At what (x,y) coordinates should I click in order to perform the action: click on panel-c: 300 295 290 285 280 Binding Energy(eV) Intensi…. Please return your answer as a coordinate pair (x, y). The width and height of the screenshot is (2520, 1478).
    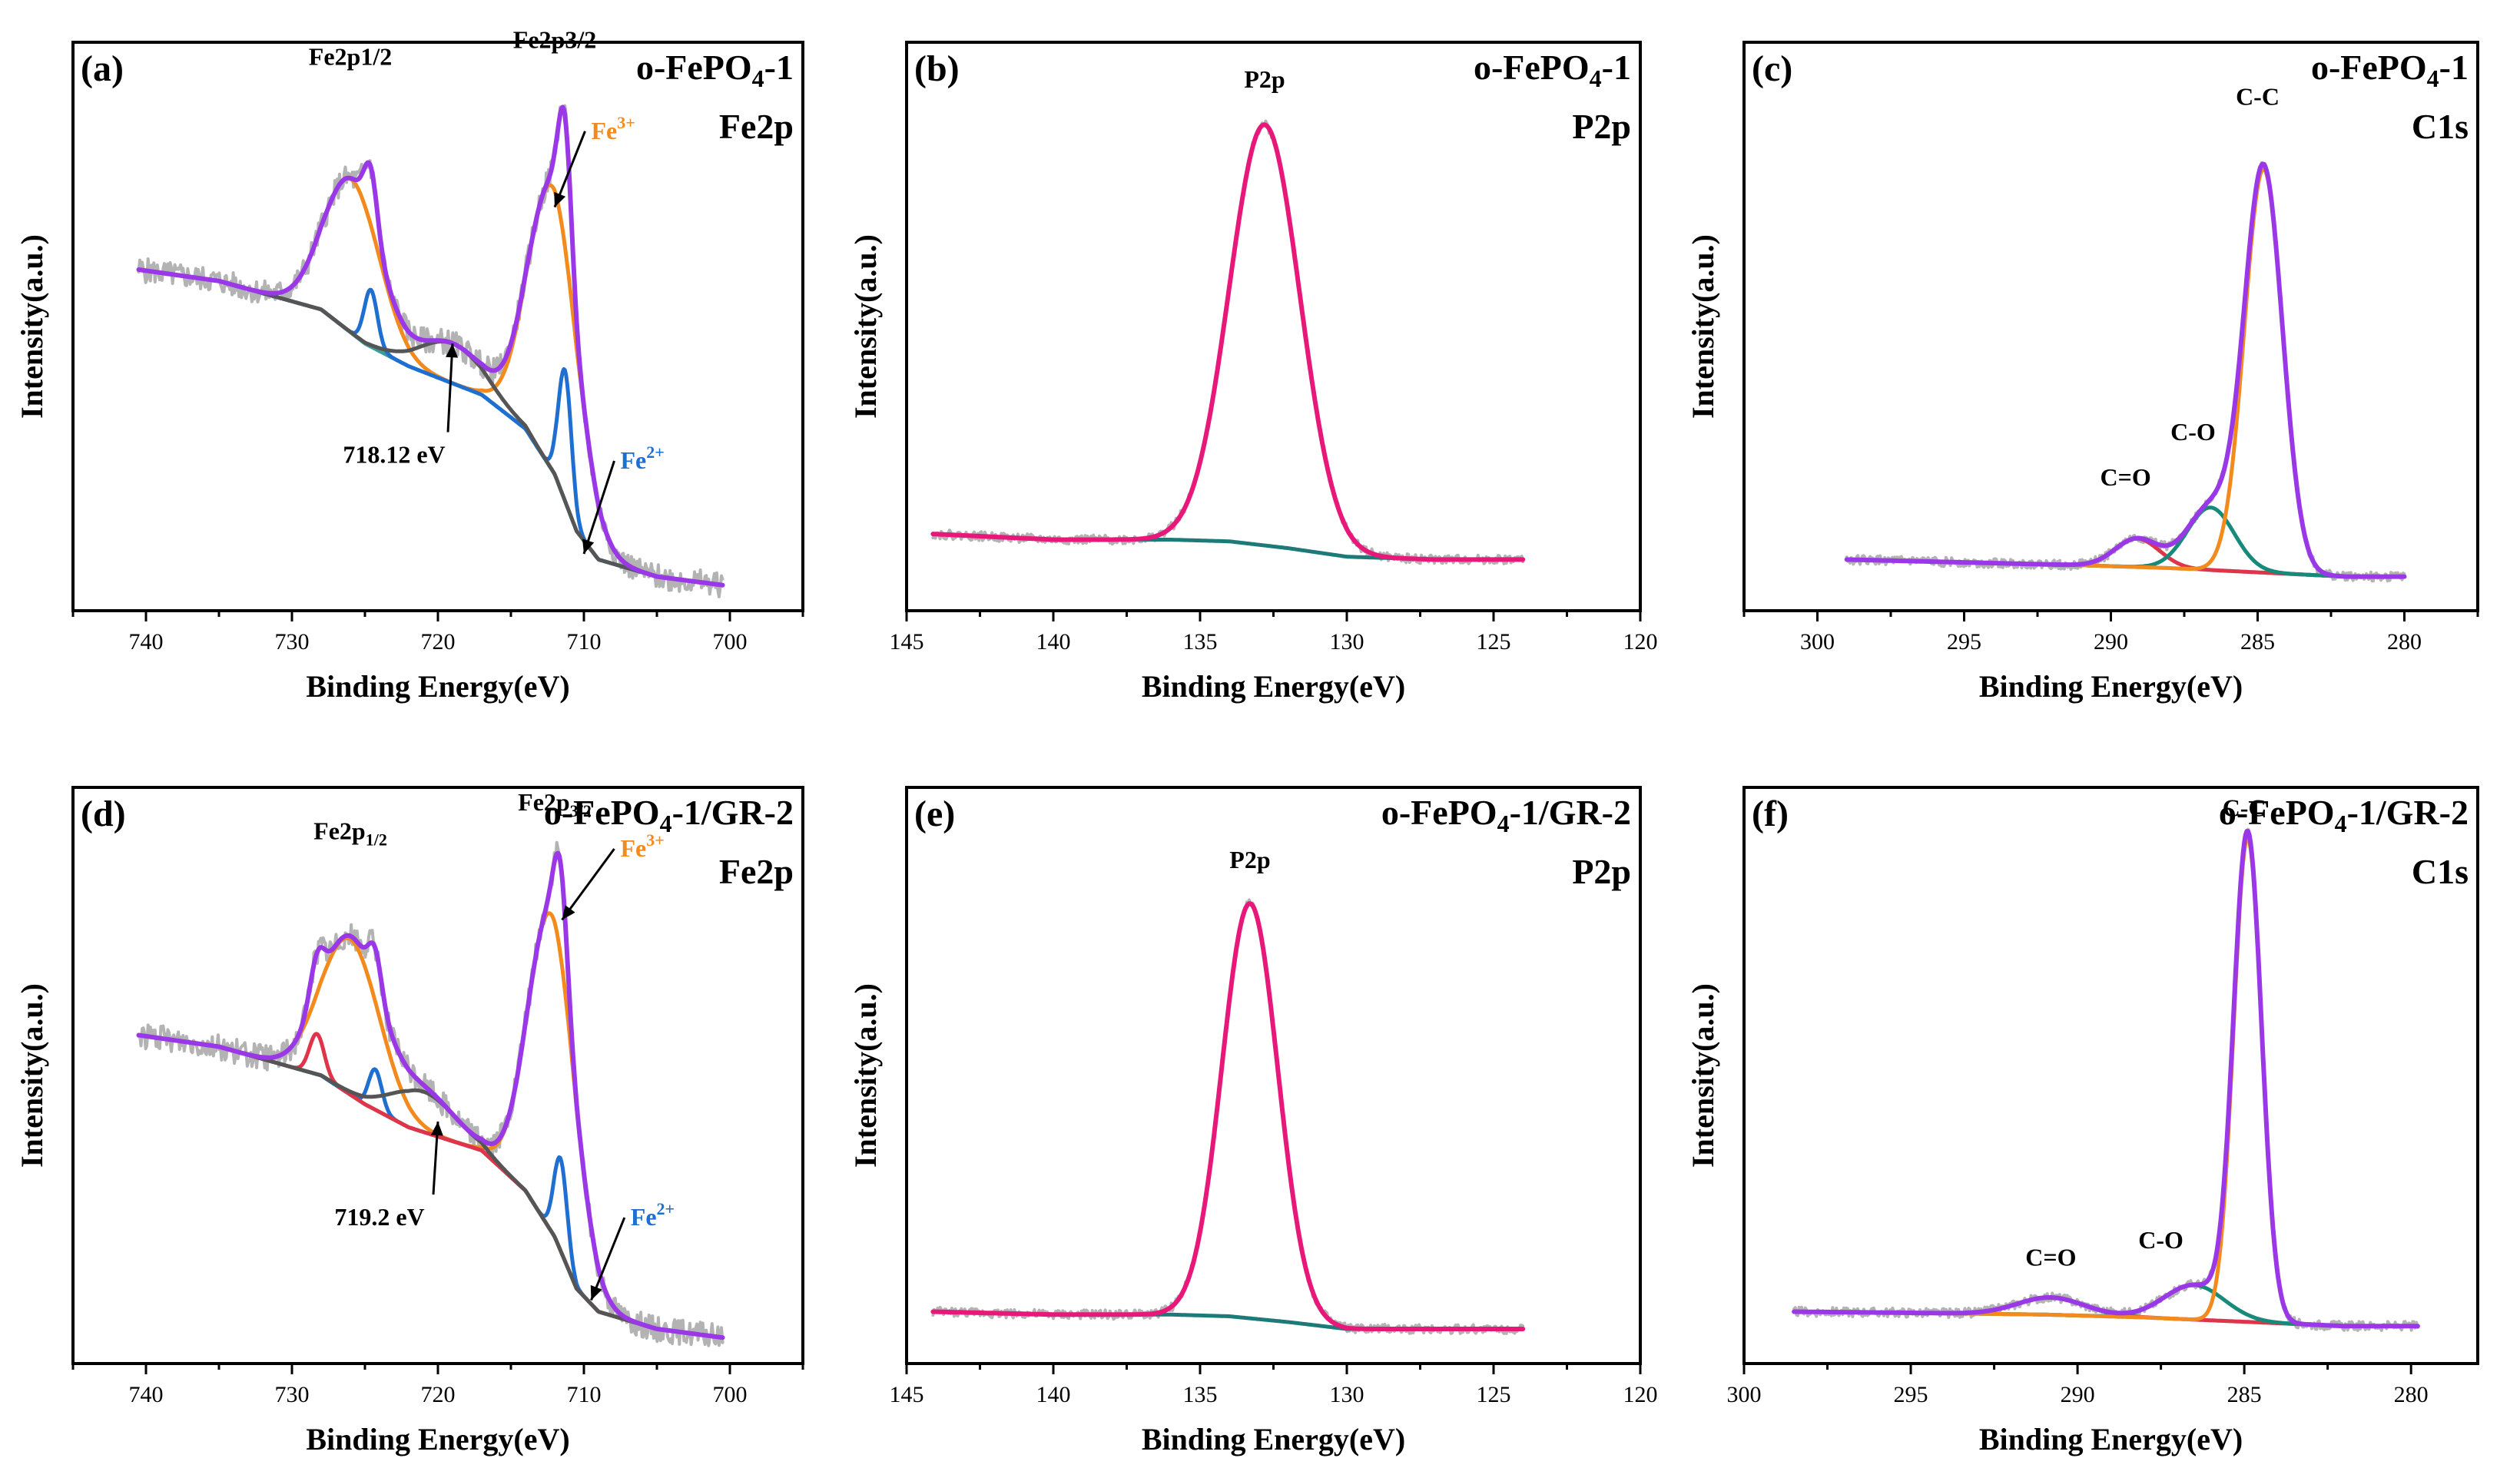
    Looking at the image, I should click on (2082, 372).